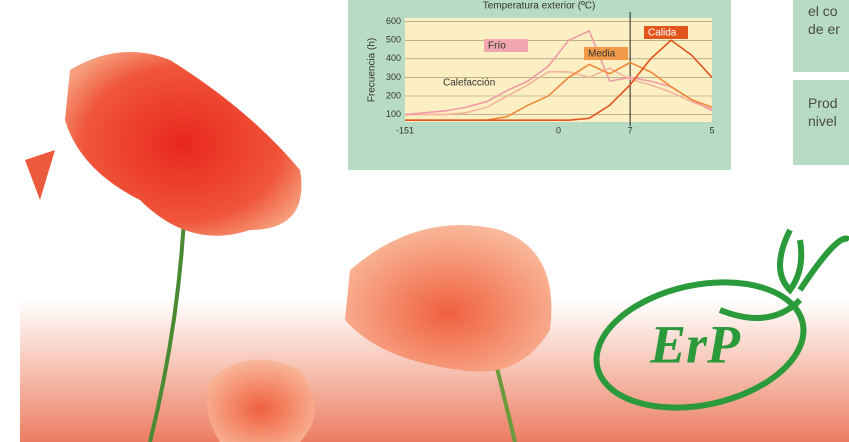 The height and width of the screenshot is (442, 849). I want to click on side-text: Prod, so click(823, 103).